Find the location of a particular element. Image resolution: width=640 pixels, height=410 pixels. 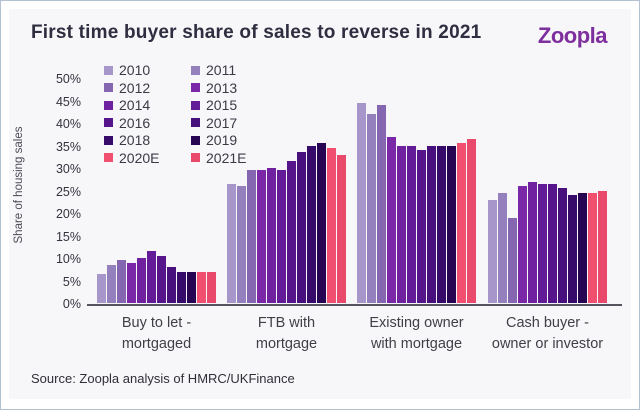

bar-2012-cat2 is located at coordinates (251, 236).